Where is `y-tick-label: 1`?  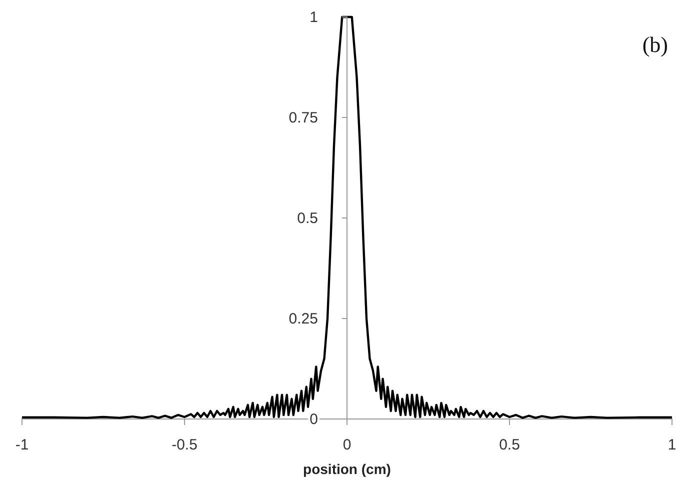 y-tick-label: 1 is located at coordinates (314, 17).